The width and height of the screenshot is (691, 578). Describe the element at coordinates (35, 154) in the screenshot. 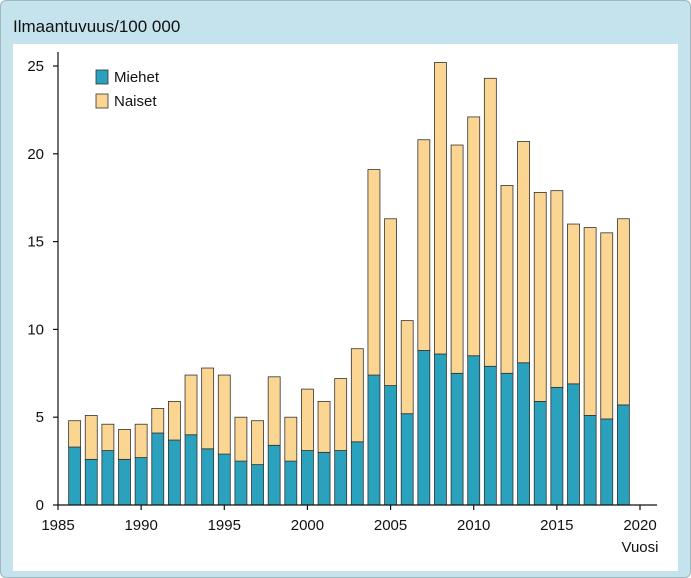

I see `y-tick-label-20: 20` at that location.